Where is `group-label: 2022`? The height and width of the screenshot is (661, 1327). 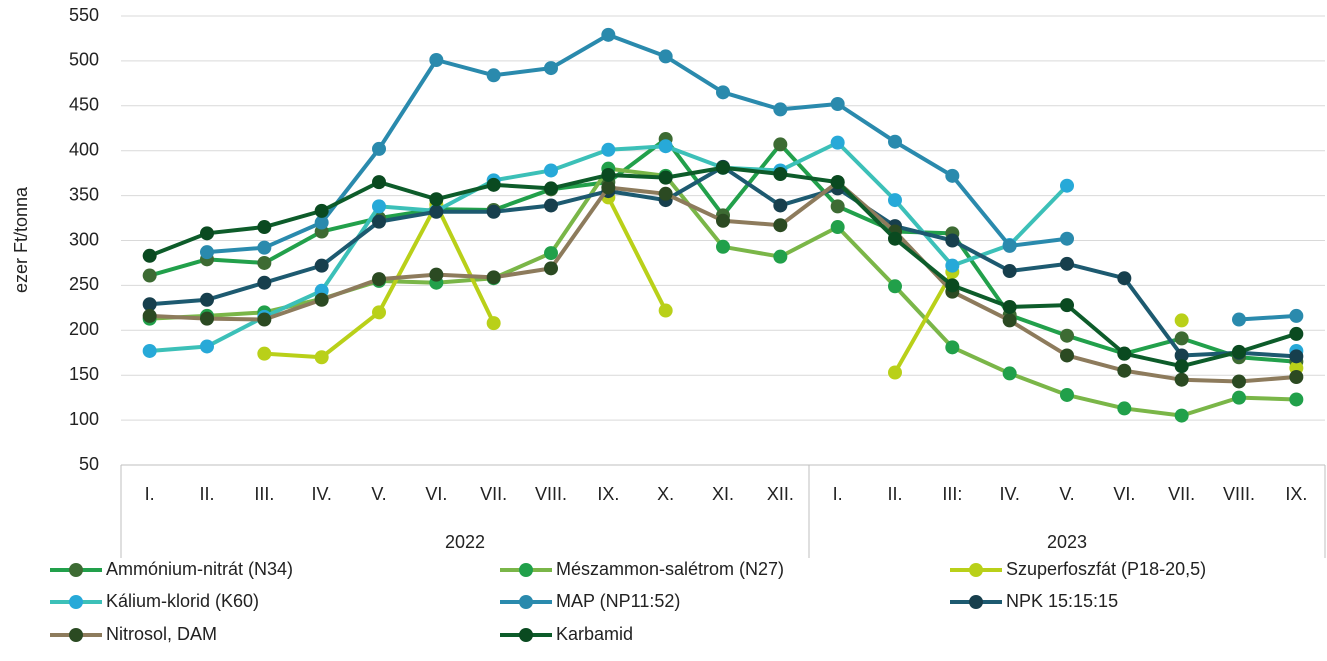 group-label: 2022 is located at coordinates (465, 542).